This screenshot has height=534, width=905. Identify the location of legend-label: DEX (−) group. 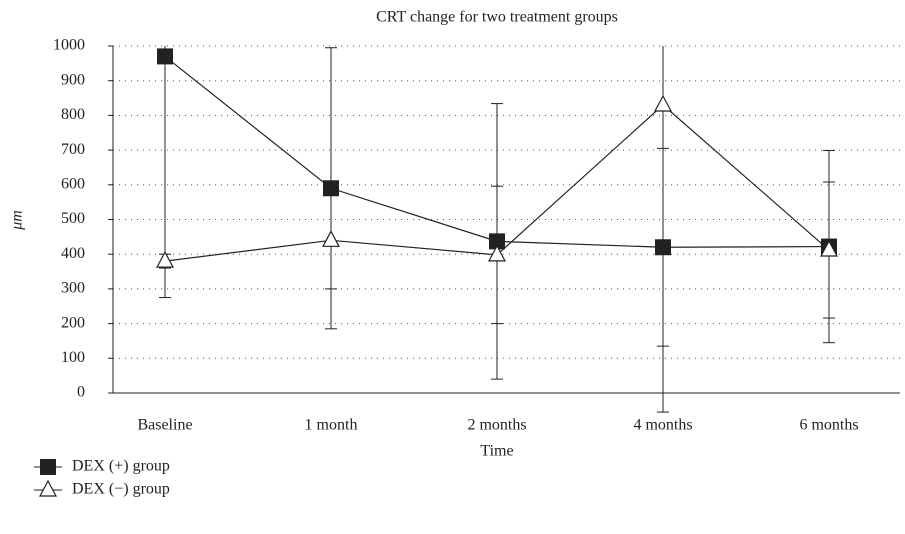
(121, 489).